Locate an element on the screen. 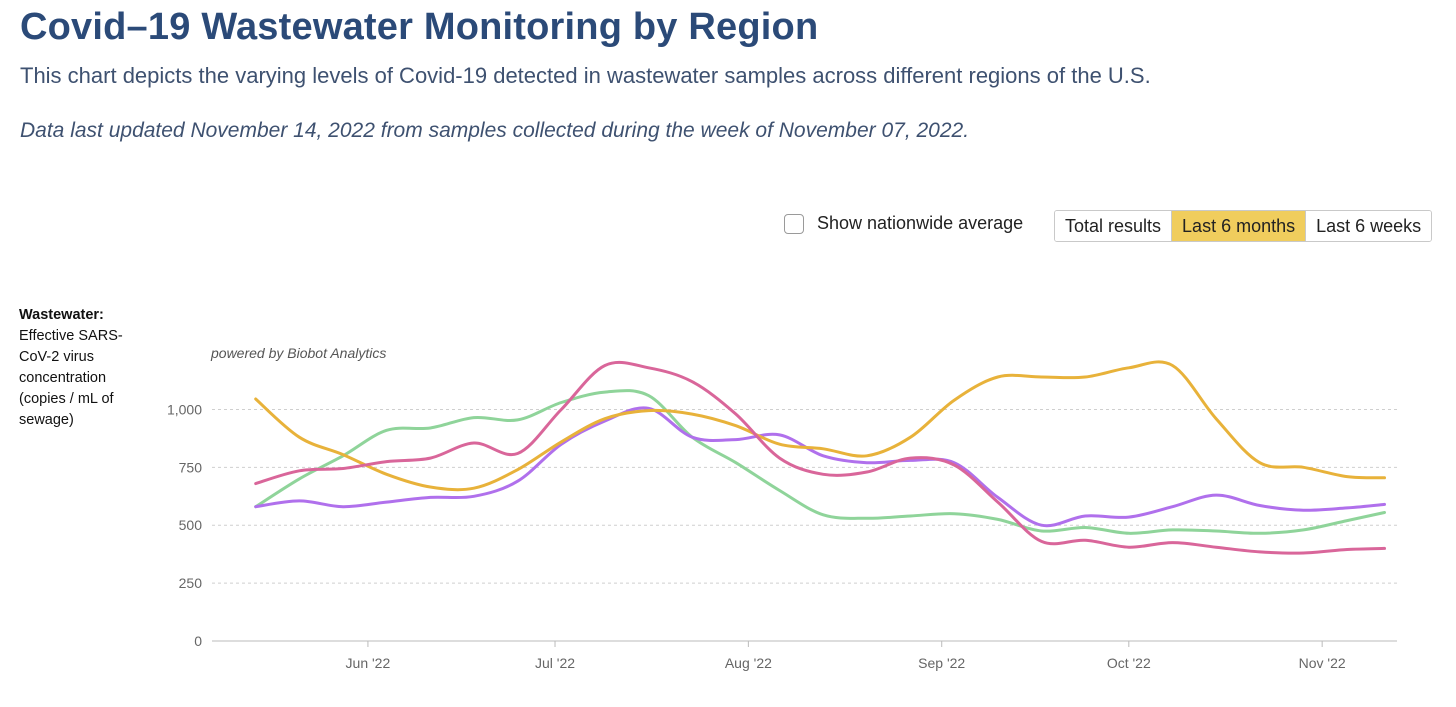 The image size is (1456, 707). y-tick-label: 250 is located at coordinates (191, 583).